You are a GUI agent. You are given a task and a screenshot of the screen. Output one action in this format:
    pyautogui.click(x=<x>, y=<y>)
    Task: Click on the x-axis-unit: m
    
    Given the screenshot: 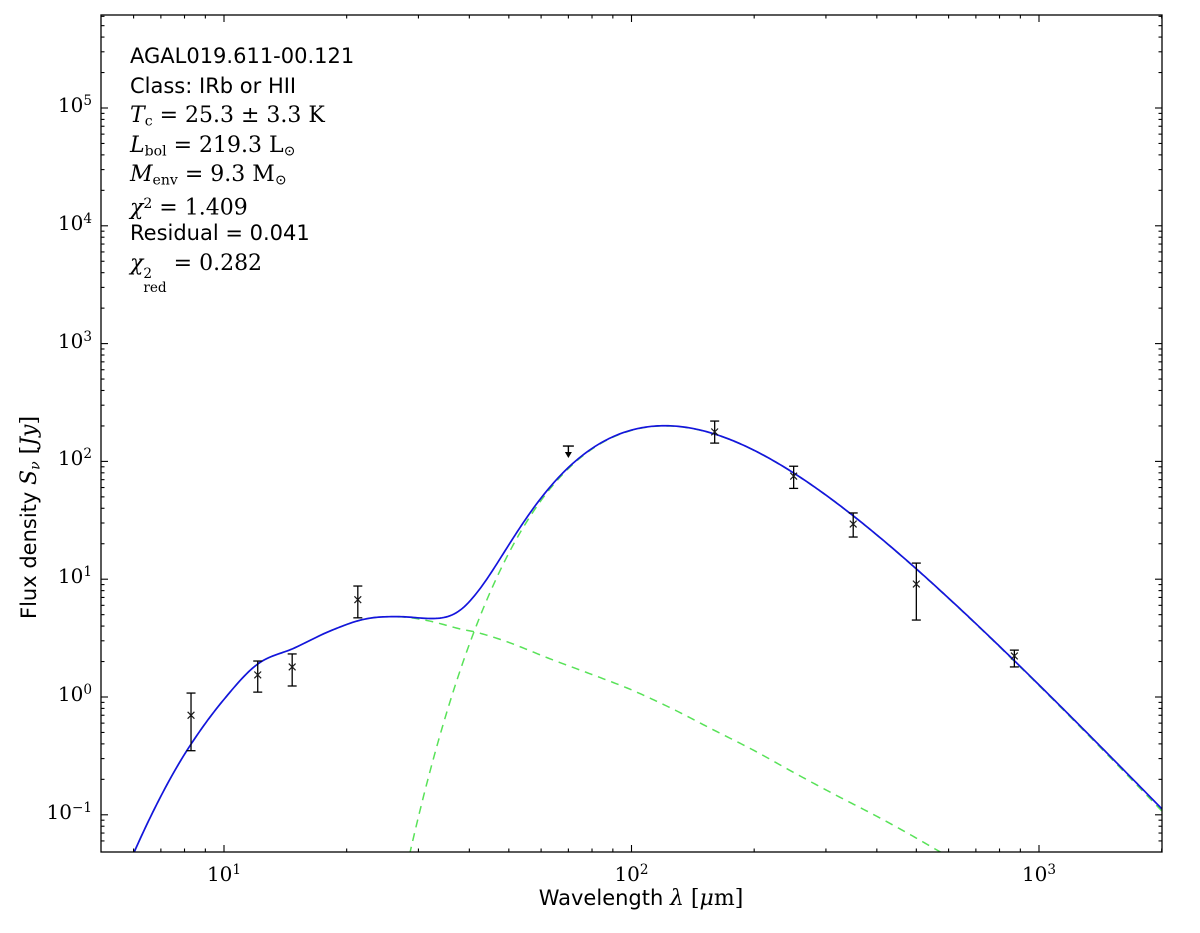 What is the action you would take?
    pyautogui.click(x=724, y=898)
    